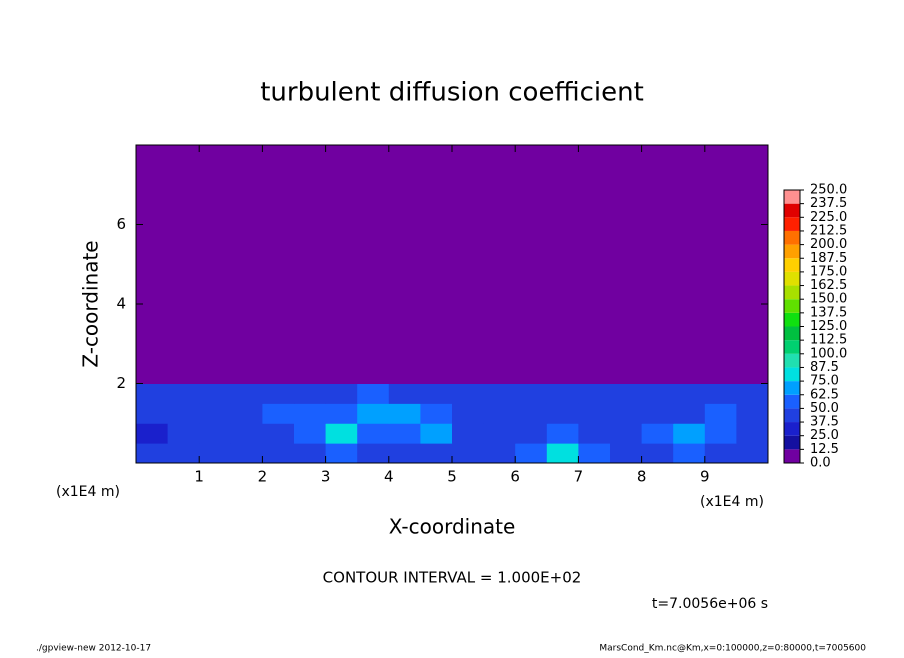  I want to click on x-tick-label: 9, so click(705, 477).